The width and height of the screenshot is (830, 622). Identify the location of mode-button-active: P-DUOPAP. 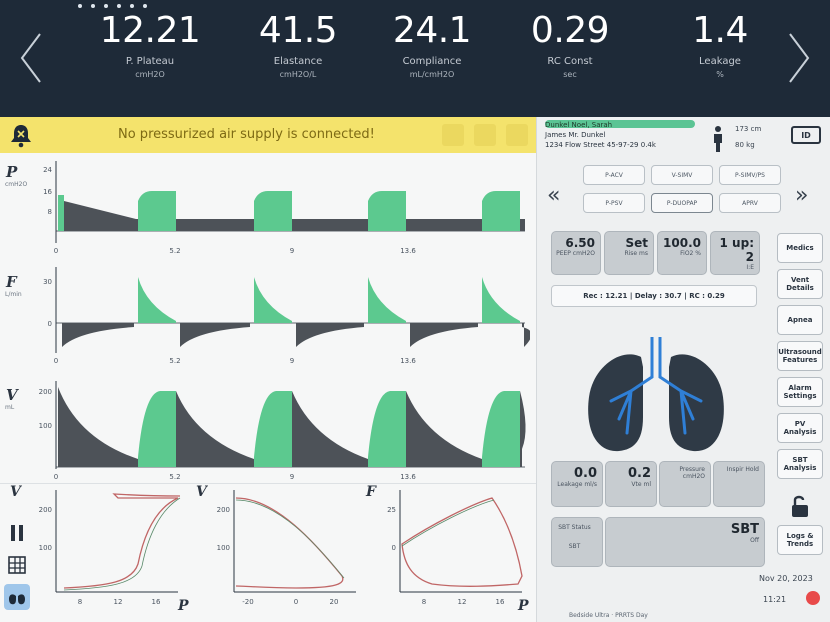
(682, 203).